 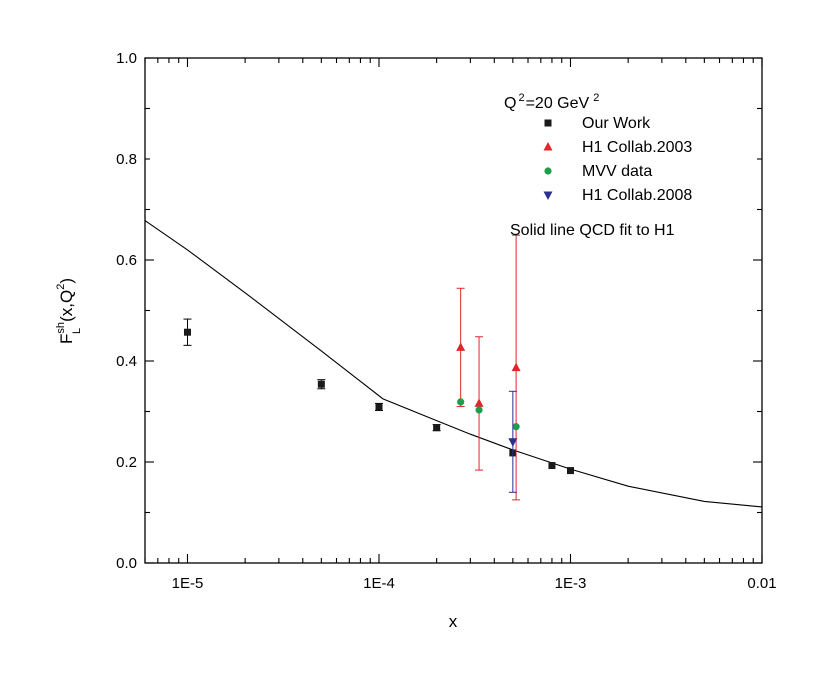 I want to click on legend-note: Solid line QCD fit to H1, so click(x=592, y=230).